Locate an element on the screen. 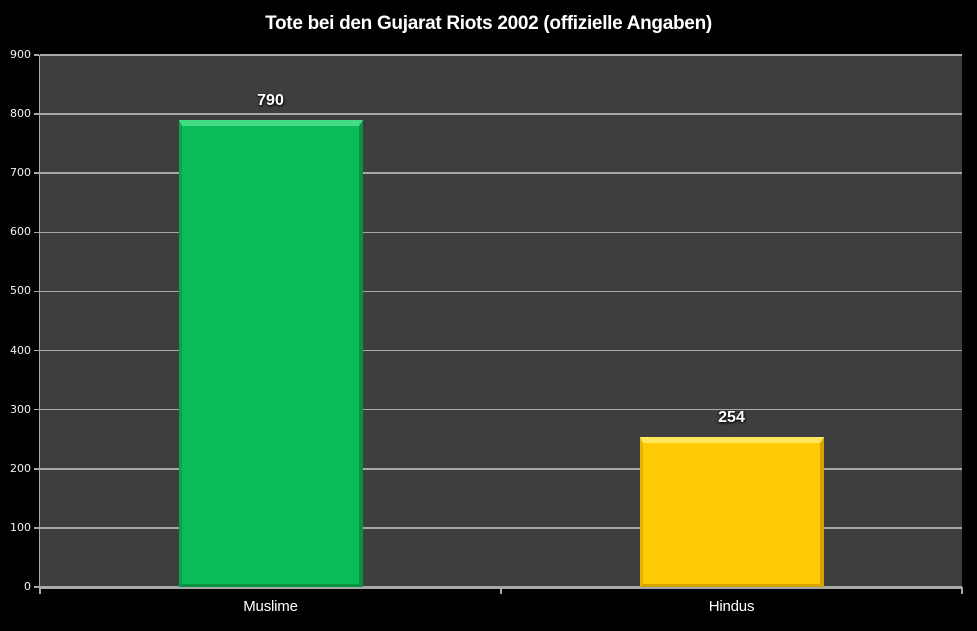  y-tick-label: 400 is located at coordinates (20, 350).